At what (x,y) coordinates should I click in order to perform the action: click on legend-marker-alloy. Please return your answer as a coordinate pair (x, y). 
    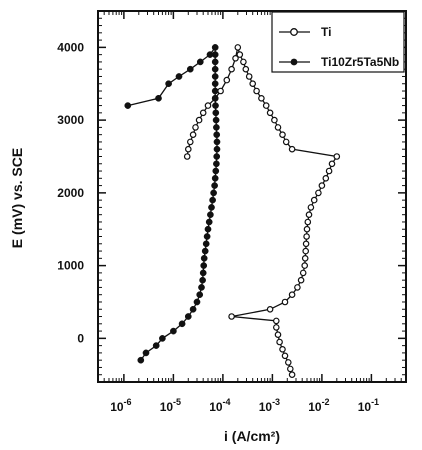
    Looking at the image, I should click on (294, 62).